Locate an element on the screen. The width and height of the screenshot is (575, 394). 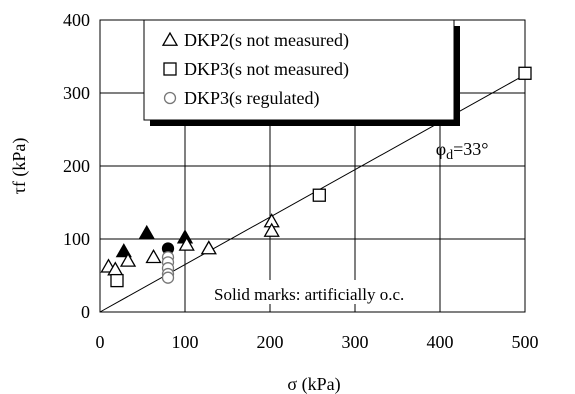
legend-box is located at coordinates (299, 70).